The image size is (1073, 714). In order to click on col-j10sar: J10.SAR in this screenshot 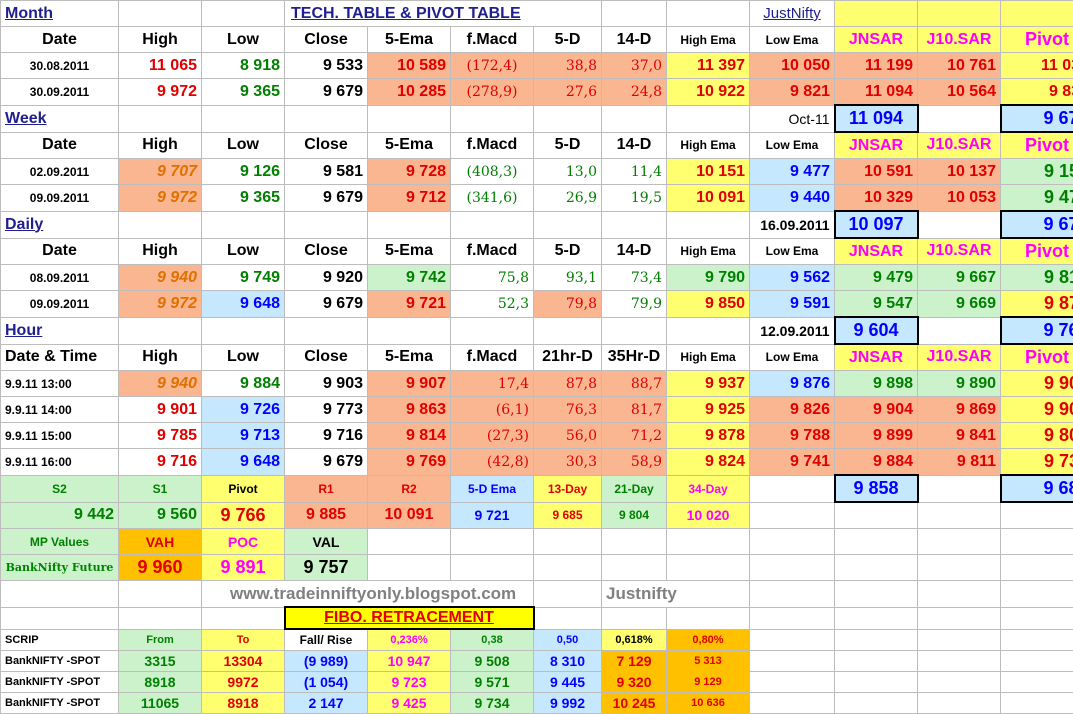, I will do `click(959, 40)`.